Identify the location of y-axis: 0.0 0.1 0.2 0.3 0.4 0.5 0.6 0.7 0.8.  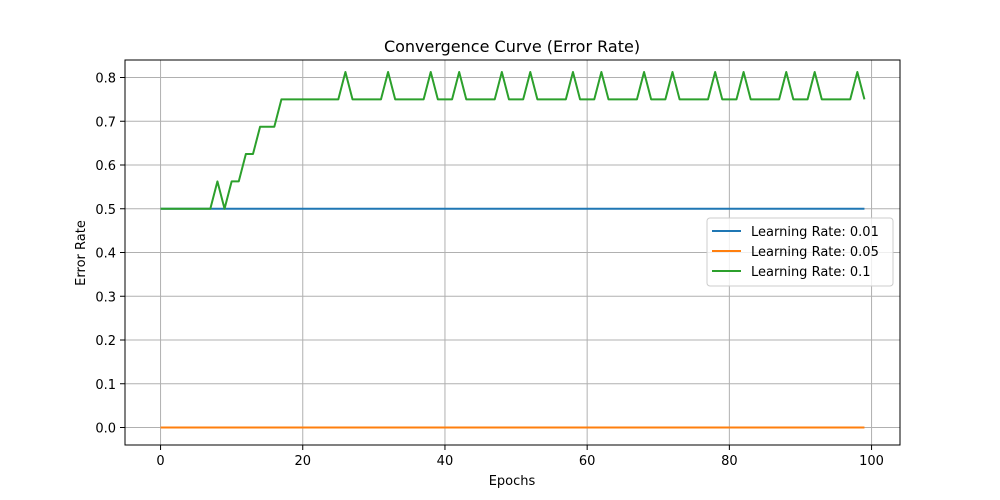
(110, 254).